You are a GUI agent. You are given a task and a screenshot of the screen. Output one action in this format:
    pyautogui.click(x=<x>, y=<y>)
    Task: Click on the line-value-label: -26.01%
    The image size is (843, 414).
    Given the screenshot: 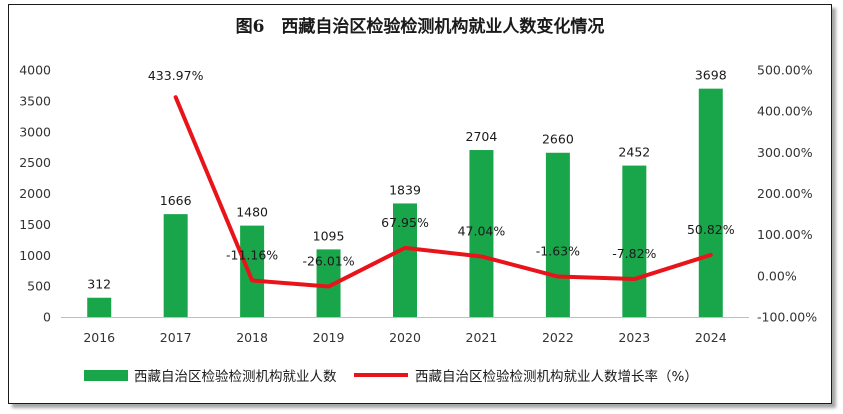 What is the action you would take?
    pyautogui.click(x=328, y=261)
    